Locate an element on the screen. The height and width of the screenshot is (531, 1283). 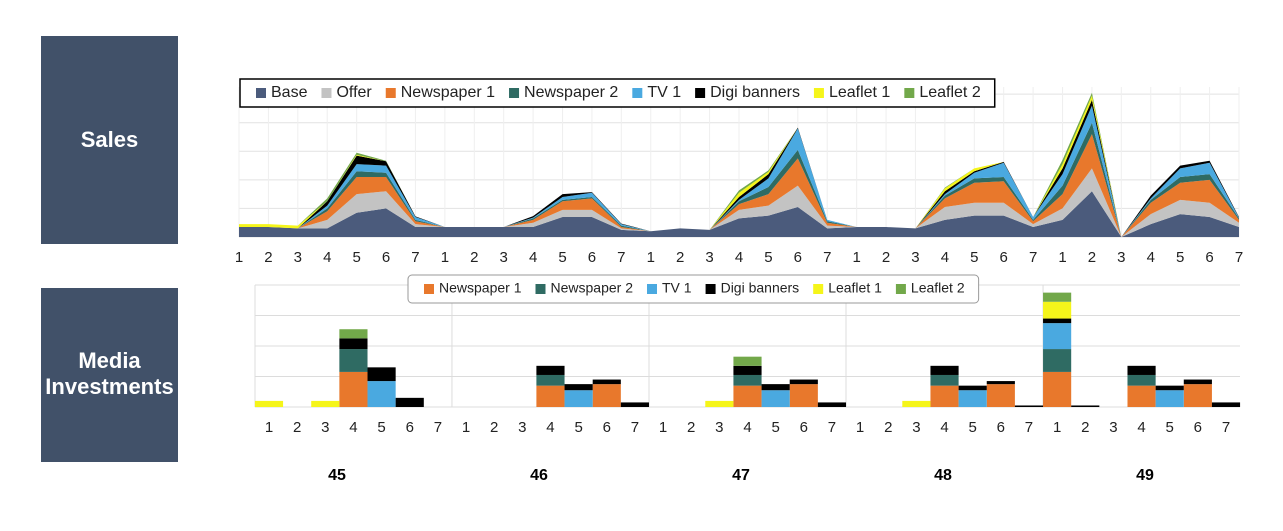
week-label: 45 is located at coordinates (337, 475).